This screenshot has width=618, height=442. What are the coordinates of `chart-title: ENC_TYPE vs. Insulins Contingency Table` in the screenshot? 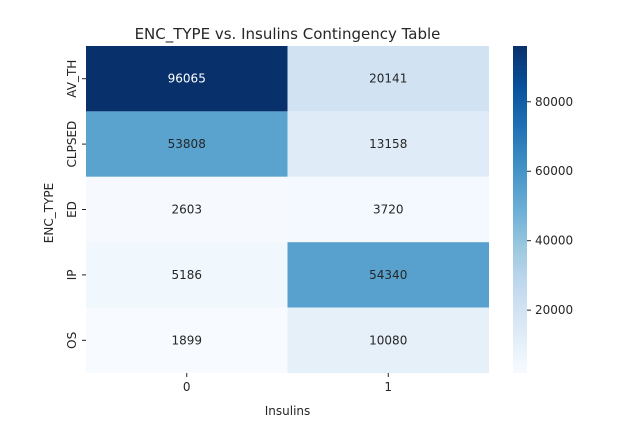 It's located at (287, 34).